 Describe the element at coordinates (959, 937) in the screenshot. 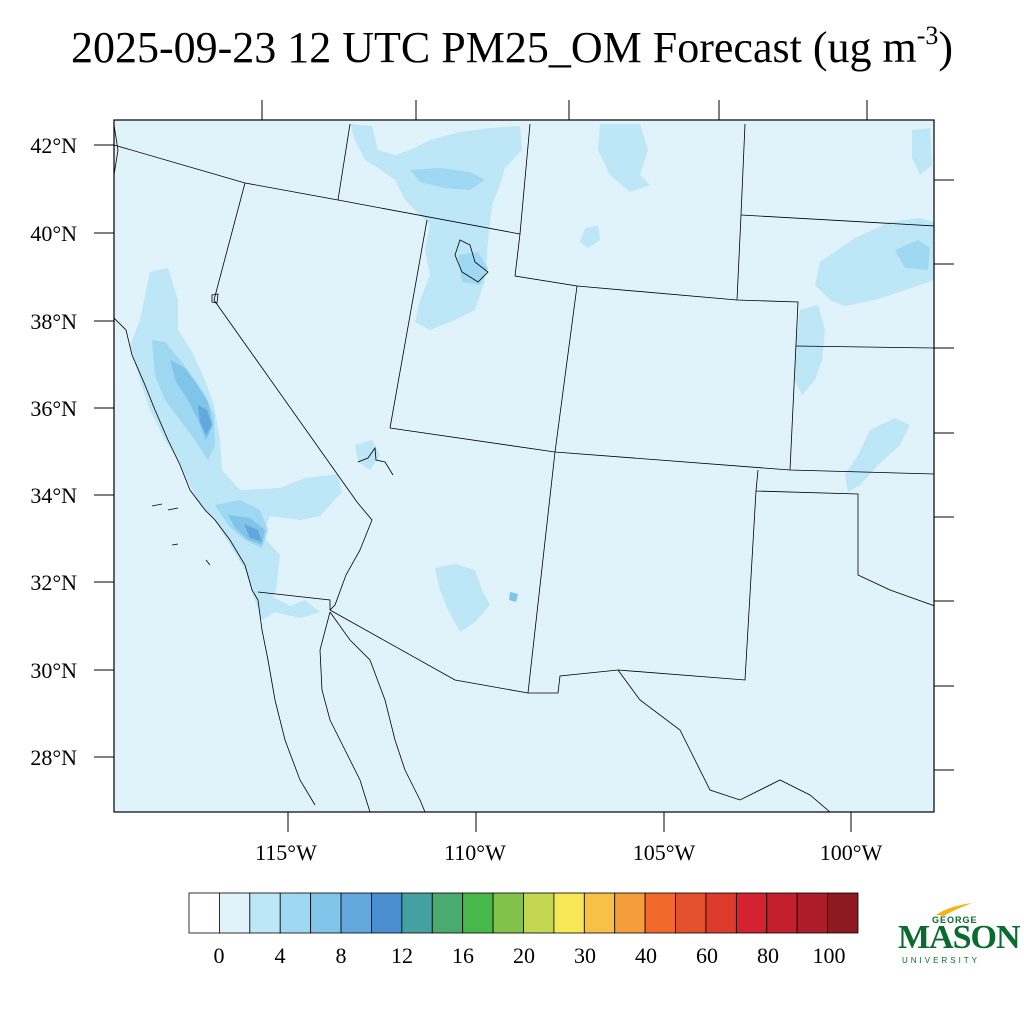

I see `logo-mason-text: MASON` at that location.